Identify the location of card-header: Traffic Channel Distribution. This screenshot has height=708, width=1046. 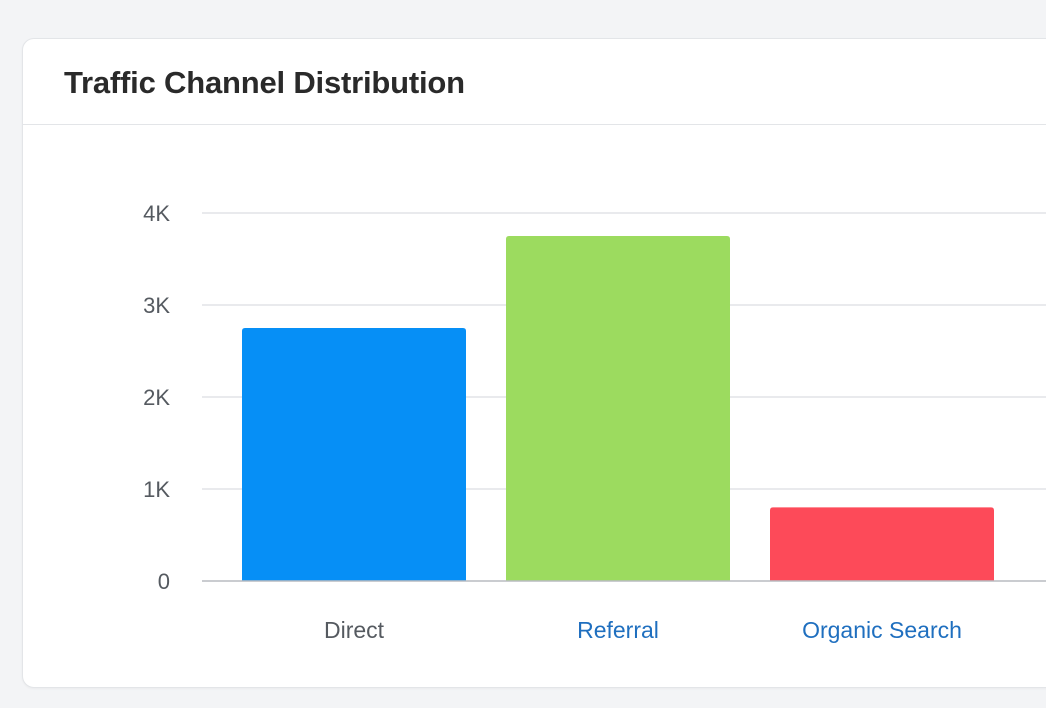
(534, 82).